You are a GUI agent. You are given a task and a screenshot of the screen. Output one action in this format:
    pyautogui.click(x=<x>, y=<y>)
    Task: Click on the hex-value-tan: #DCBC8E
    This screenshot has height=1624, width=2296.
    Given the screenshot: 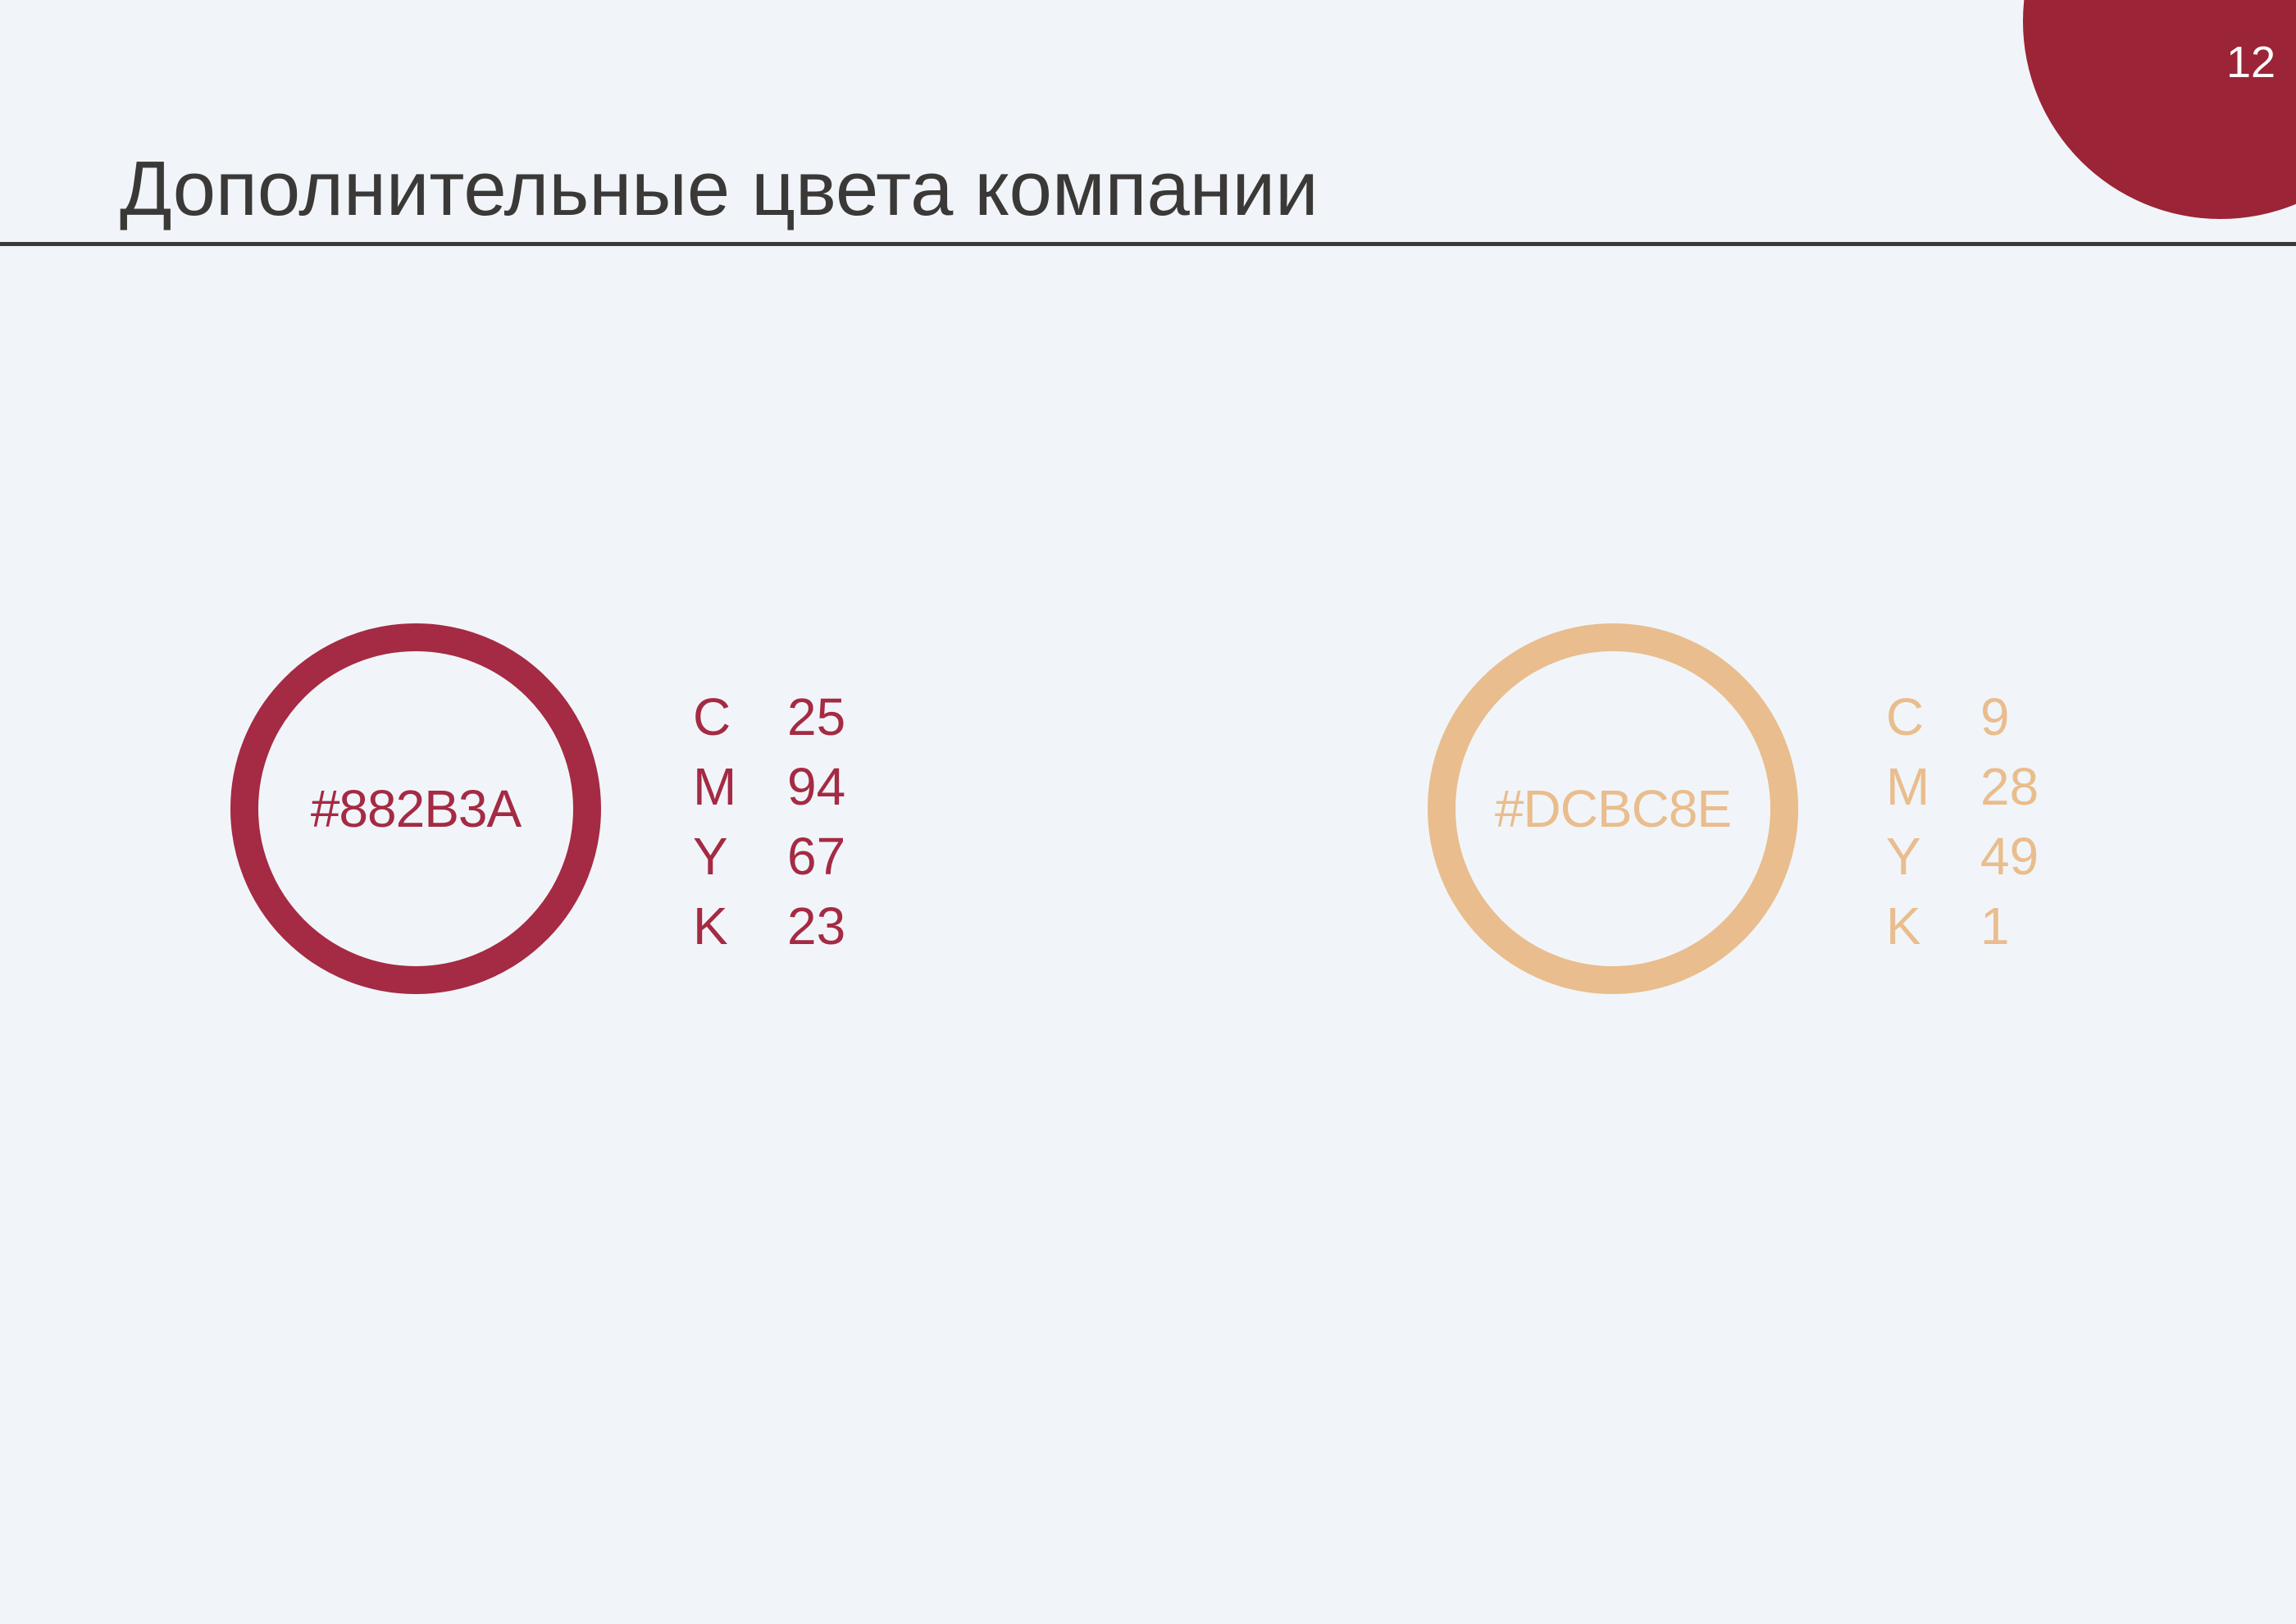 What is the action you would take?
    pyautogui.click(x=1613, y=808)
    